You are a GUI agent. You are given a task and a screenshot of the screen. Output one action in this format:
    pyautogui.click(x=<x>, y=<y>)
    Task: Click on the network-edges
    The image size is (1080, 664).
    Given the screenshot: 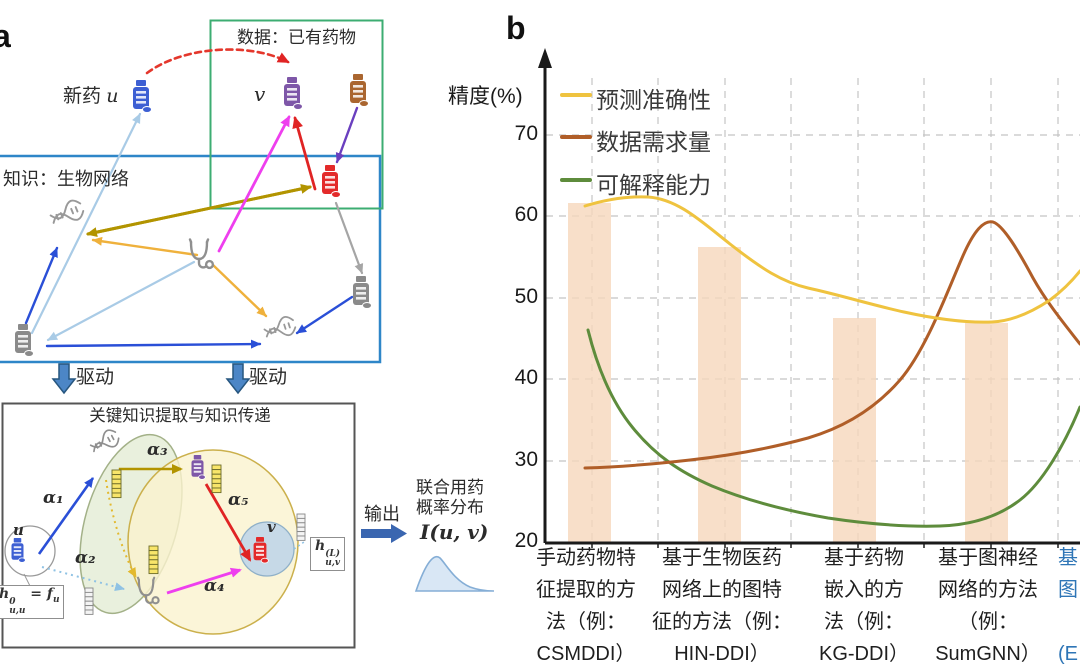 What is the action you would take?
    pyautogui.click(x=194, y=198)
    